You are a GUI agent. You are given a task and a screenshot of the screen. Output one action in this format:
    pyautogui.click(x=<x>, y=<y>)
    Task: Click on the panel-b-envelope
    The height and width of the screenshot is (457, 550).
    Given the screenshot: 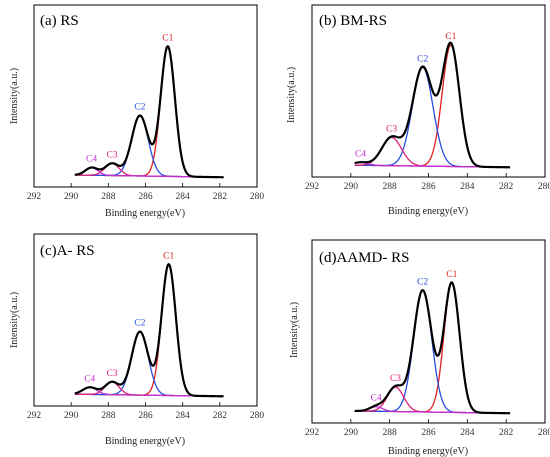 What is the action you would take?
    pyautogui.click(x=432, y=105)
    